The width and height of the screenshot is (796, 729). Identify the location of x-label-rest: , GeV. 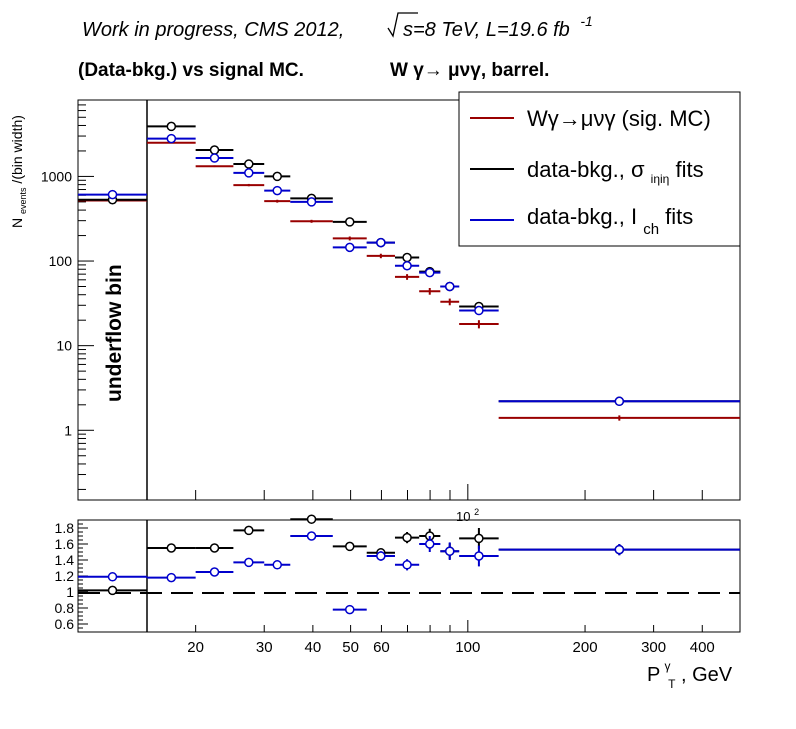
(707, 675).